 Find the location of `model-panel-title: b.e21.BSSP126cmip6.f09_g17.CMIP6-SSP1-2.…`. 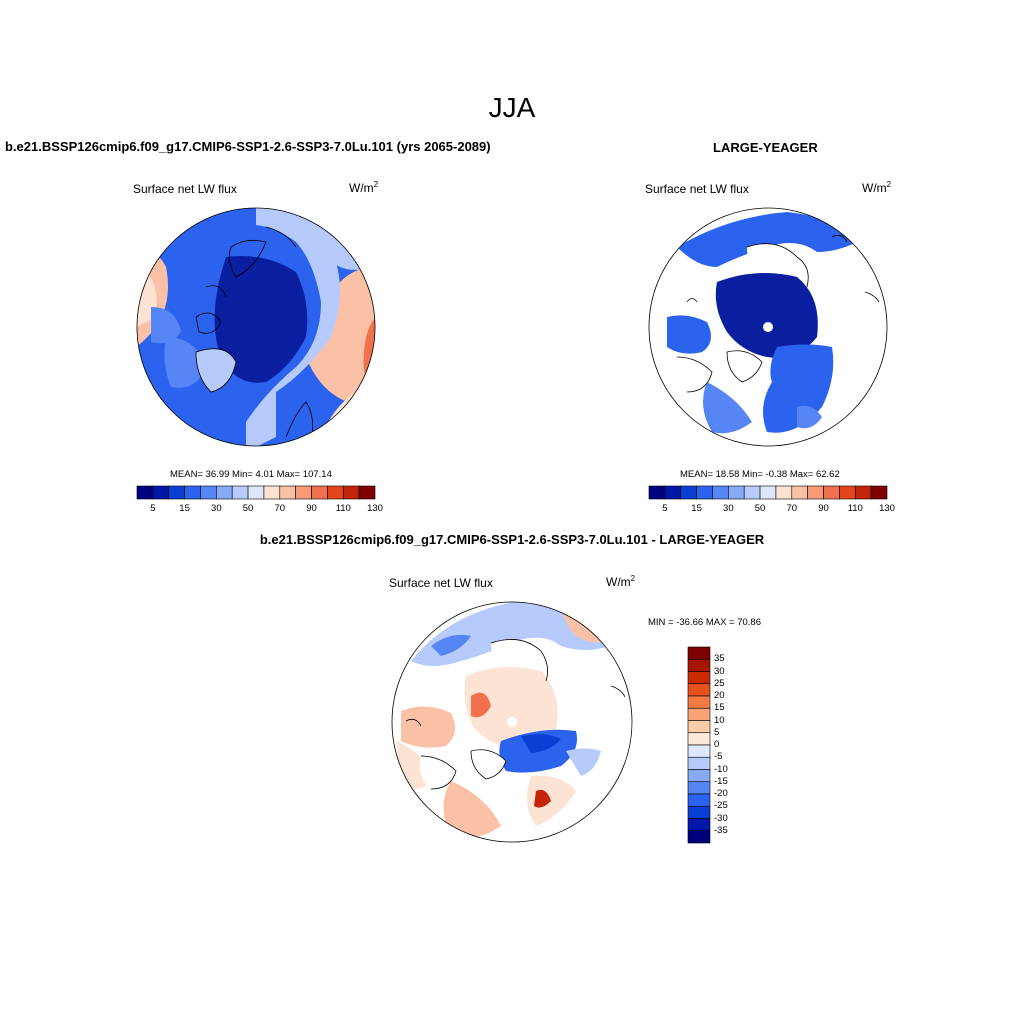

model-panel-title: b.e21.BSSP126cmip6.f09_g17.CMIP6-SSP1-2.… is located at coordinates (248, 146).